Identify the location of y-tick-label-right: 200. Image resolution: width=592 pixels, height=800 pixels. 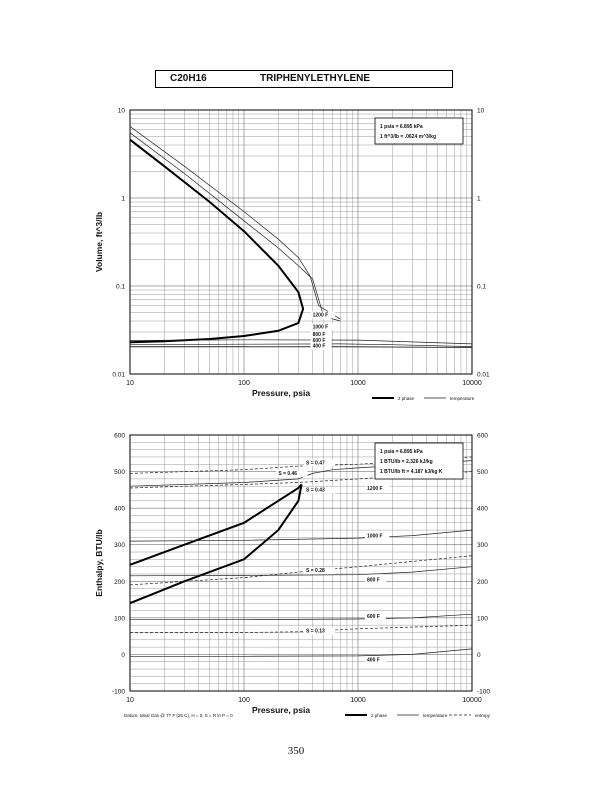
(482, 582).